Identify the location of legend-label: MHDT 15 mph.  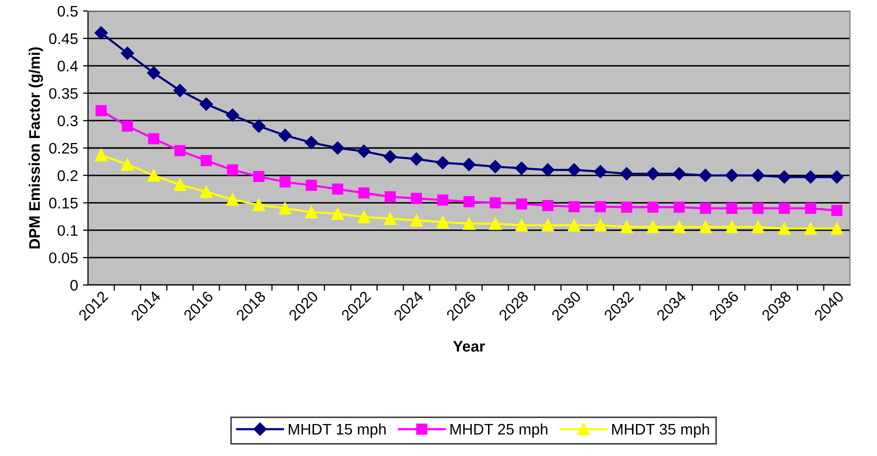
(337, 430).